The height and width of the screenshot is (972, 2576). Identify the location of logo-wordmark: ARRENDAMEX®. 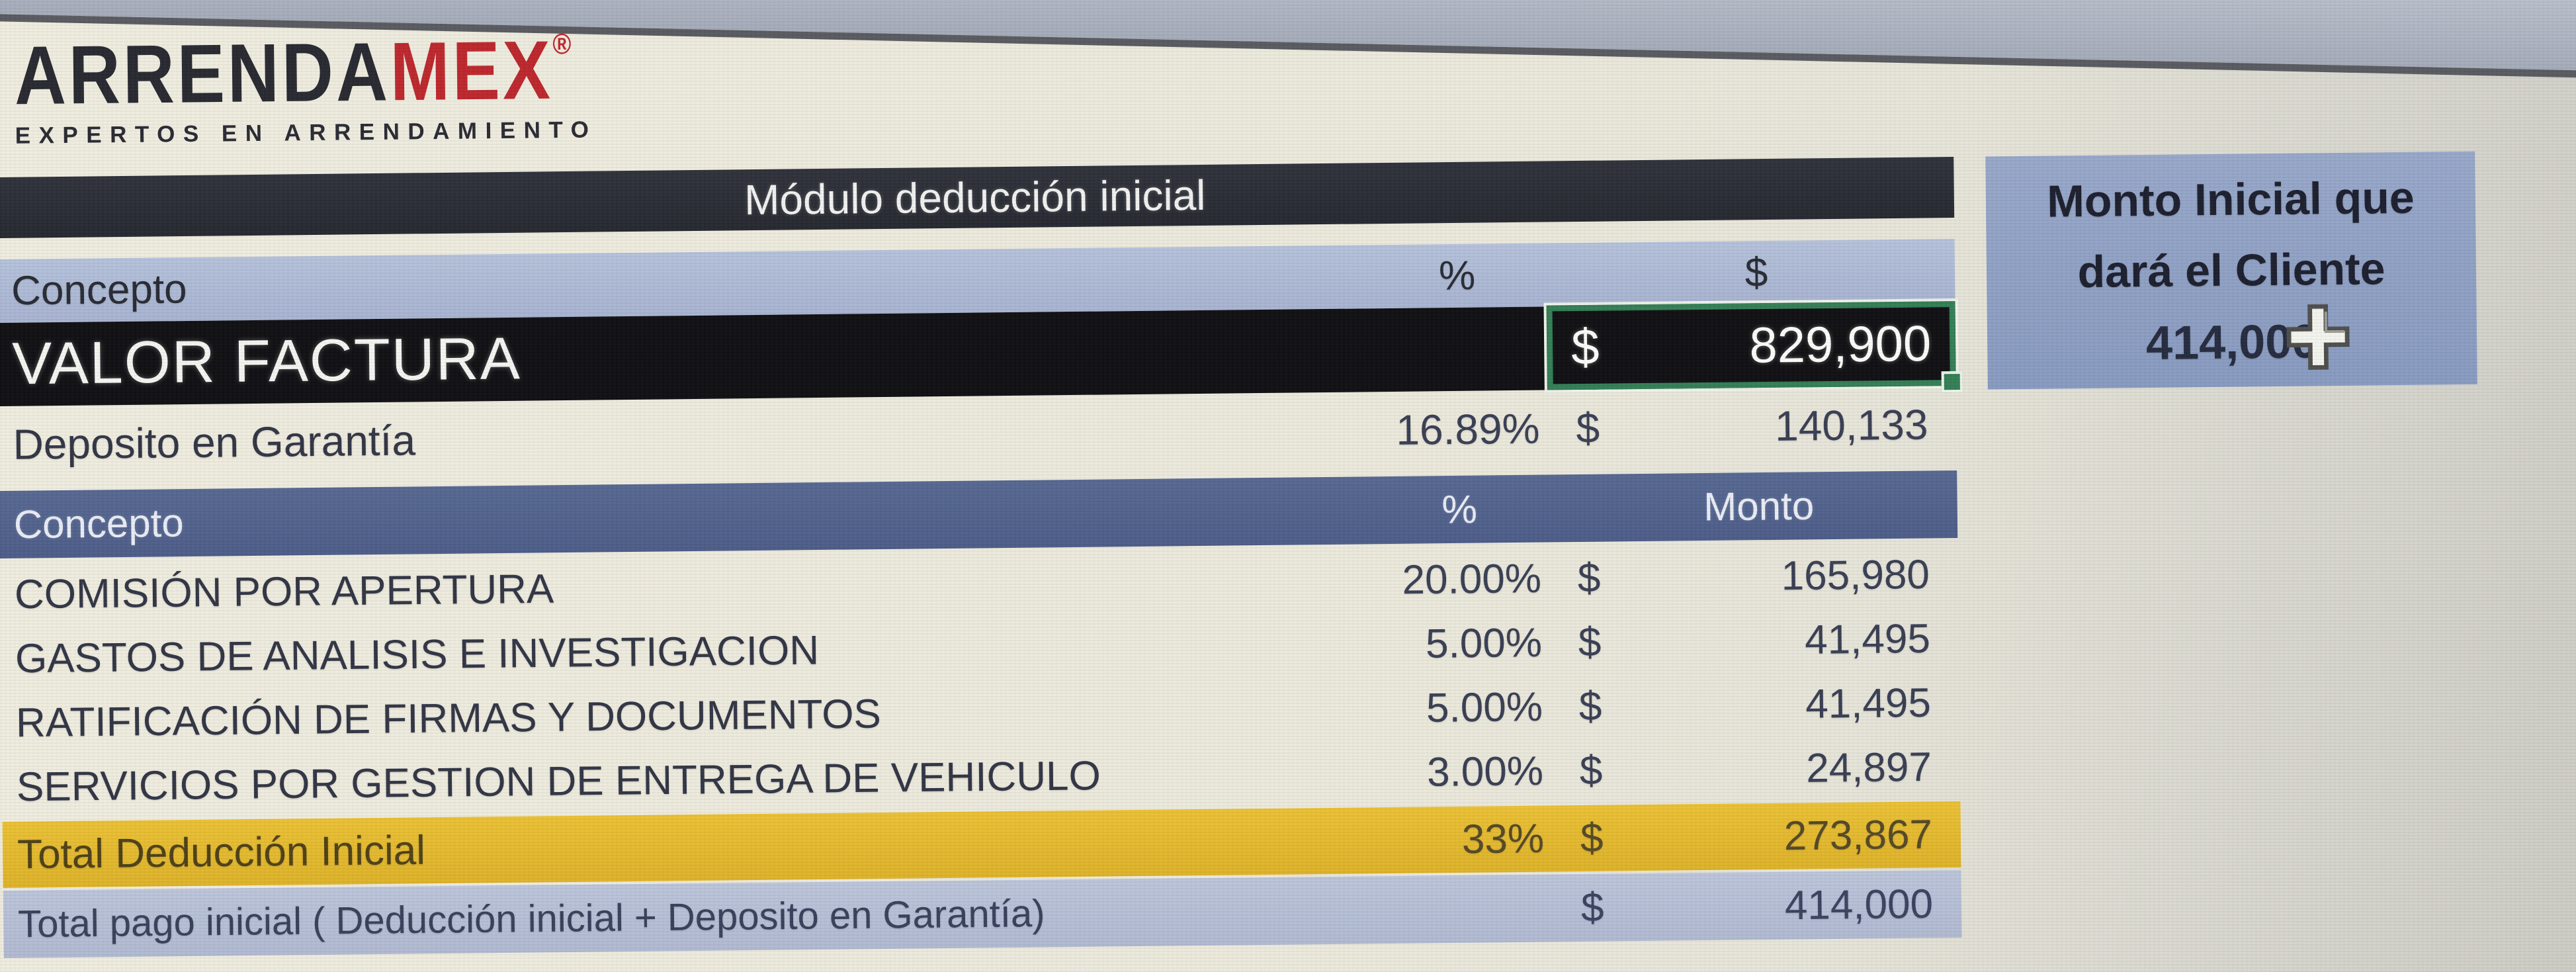
(312, 72).